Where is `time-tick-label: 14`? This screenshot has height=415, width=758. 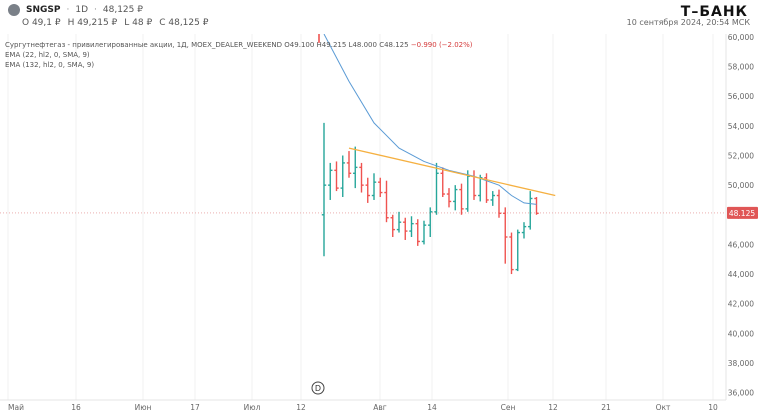 time-tick-label: 14 is located at coordinates (432, 407).